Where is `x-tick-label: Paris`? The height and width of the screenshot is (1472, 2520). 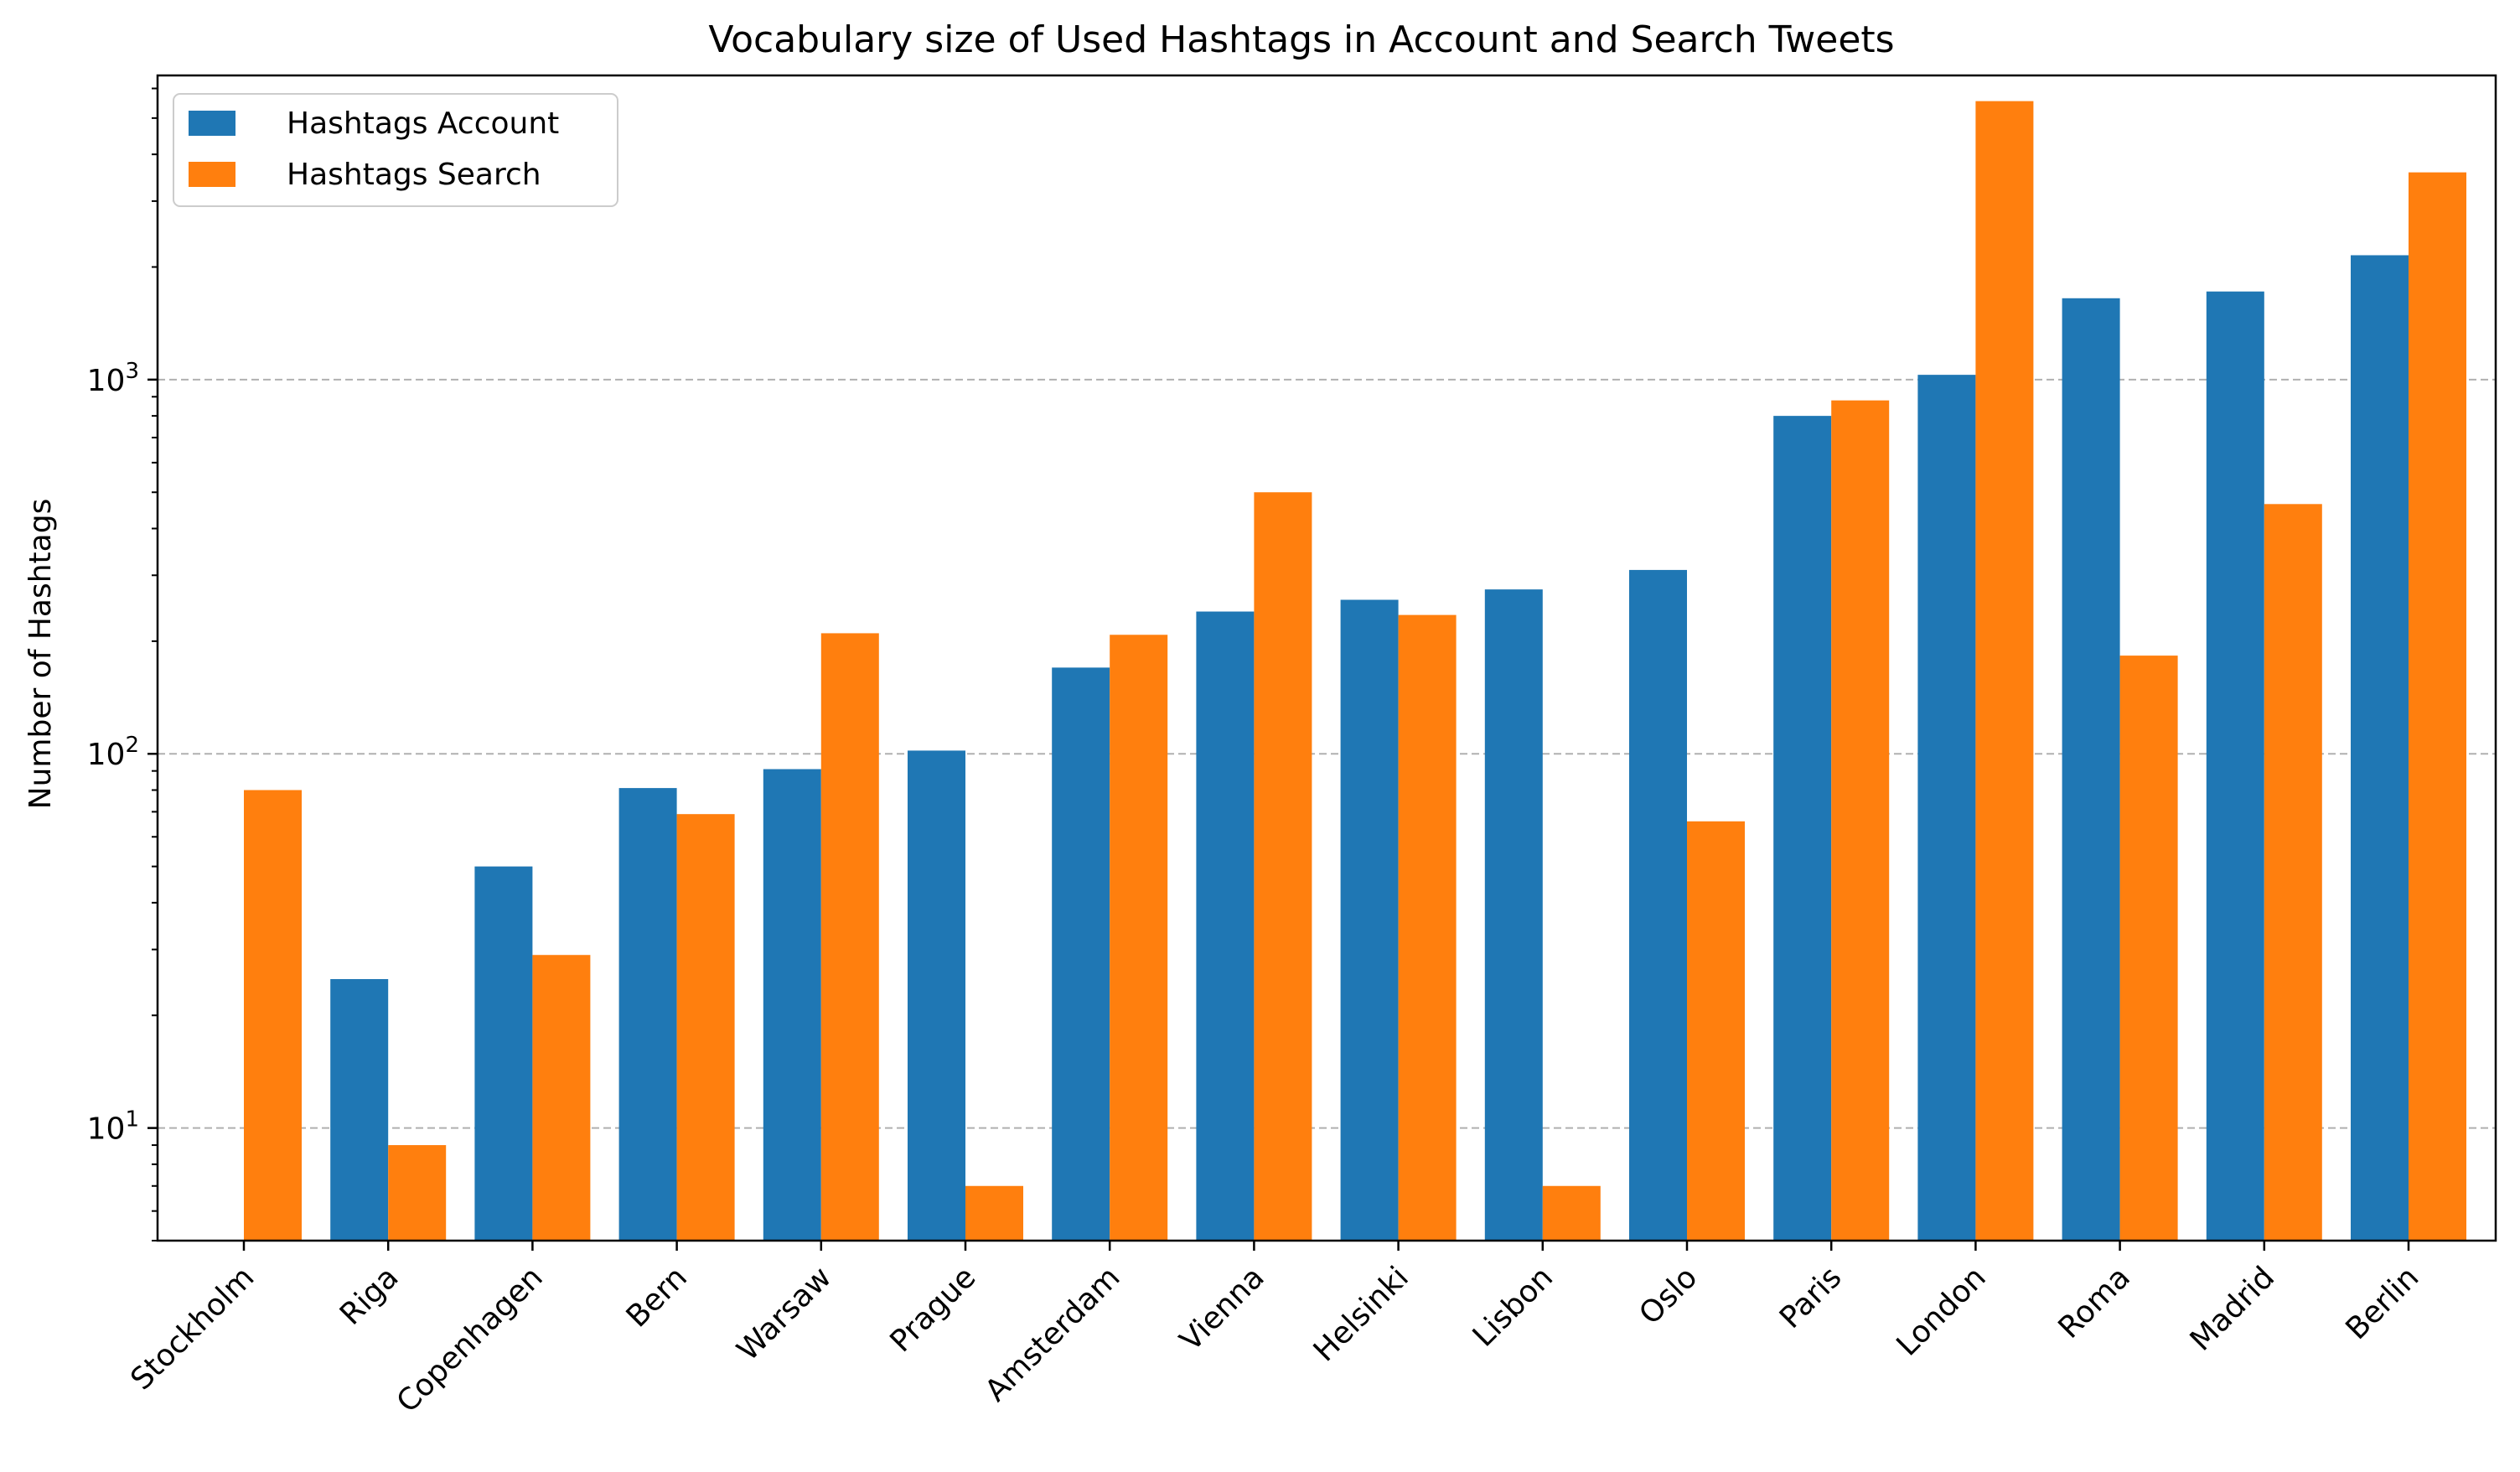
x-tick-label: Paris is located at coordinates (1811, 1297).